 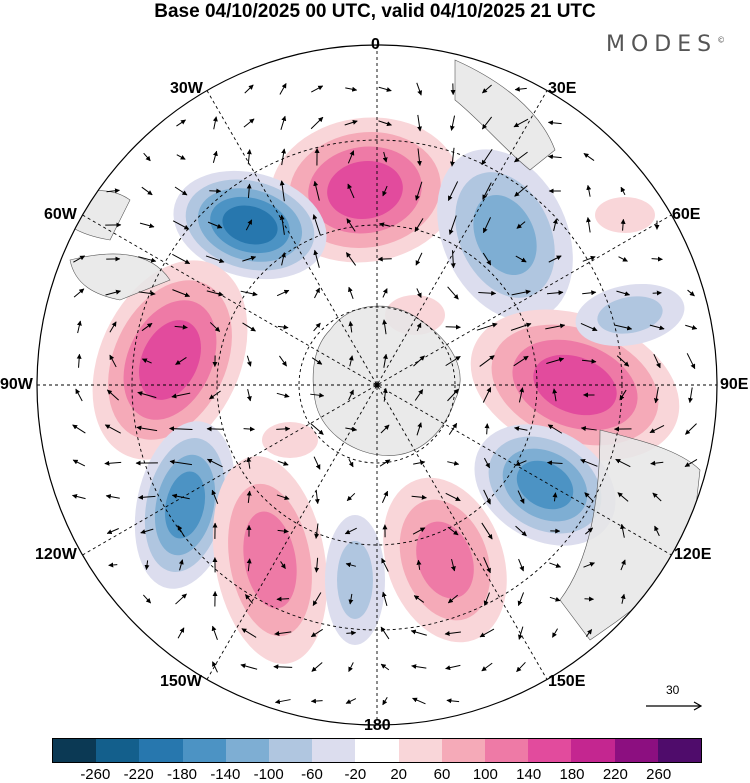 I want to click on lon-label-60w: 60W, so click(x=60, y=214).